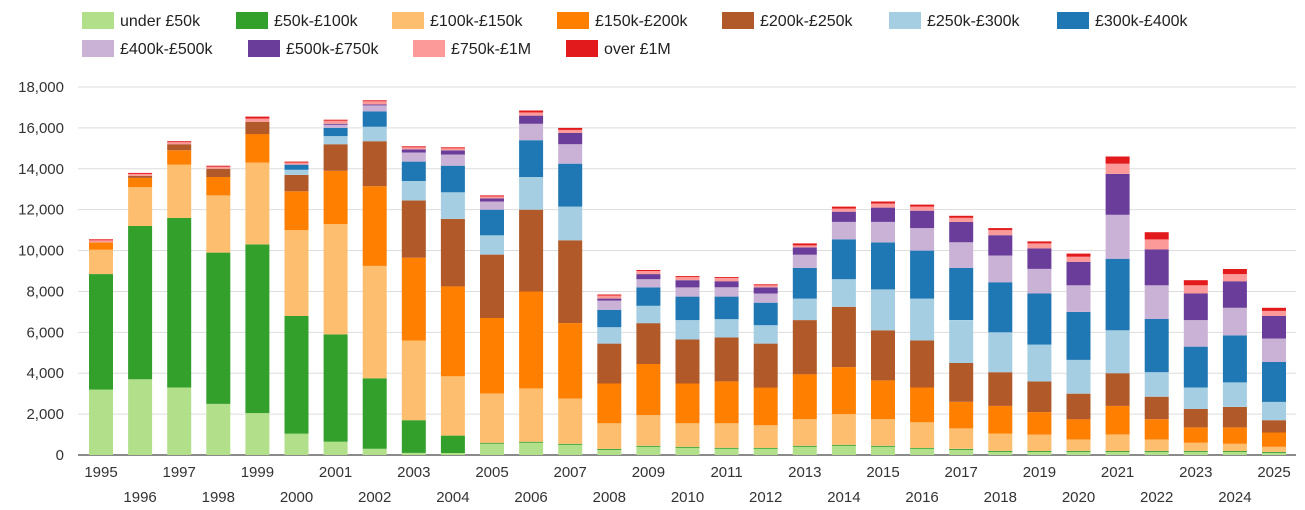 The height and width of the screenshot is (510, 1305). Describe the element at coordinates (1039, 472) in the screenshot. I see `x-tick-label: 2019` at that location.